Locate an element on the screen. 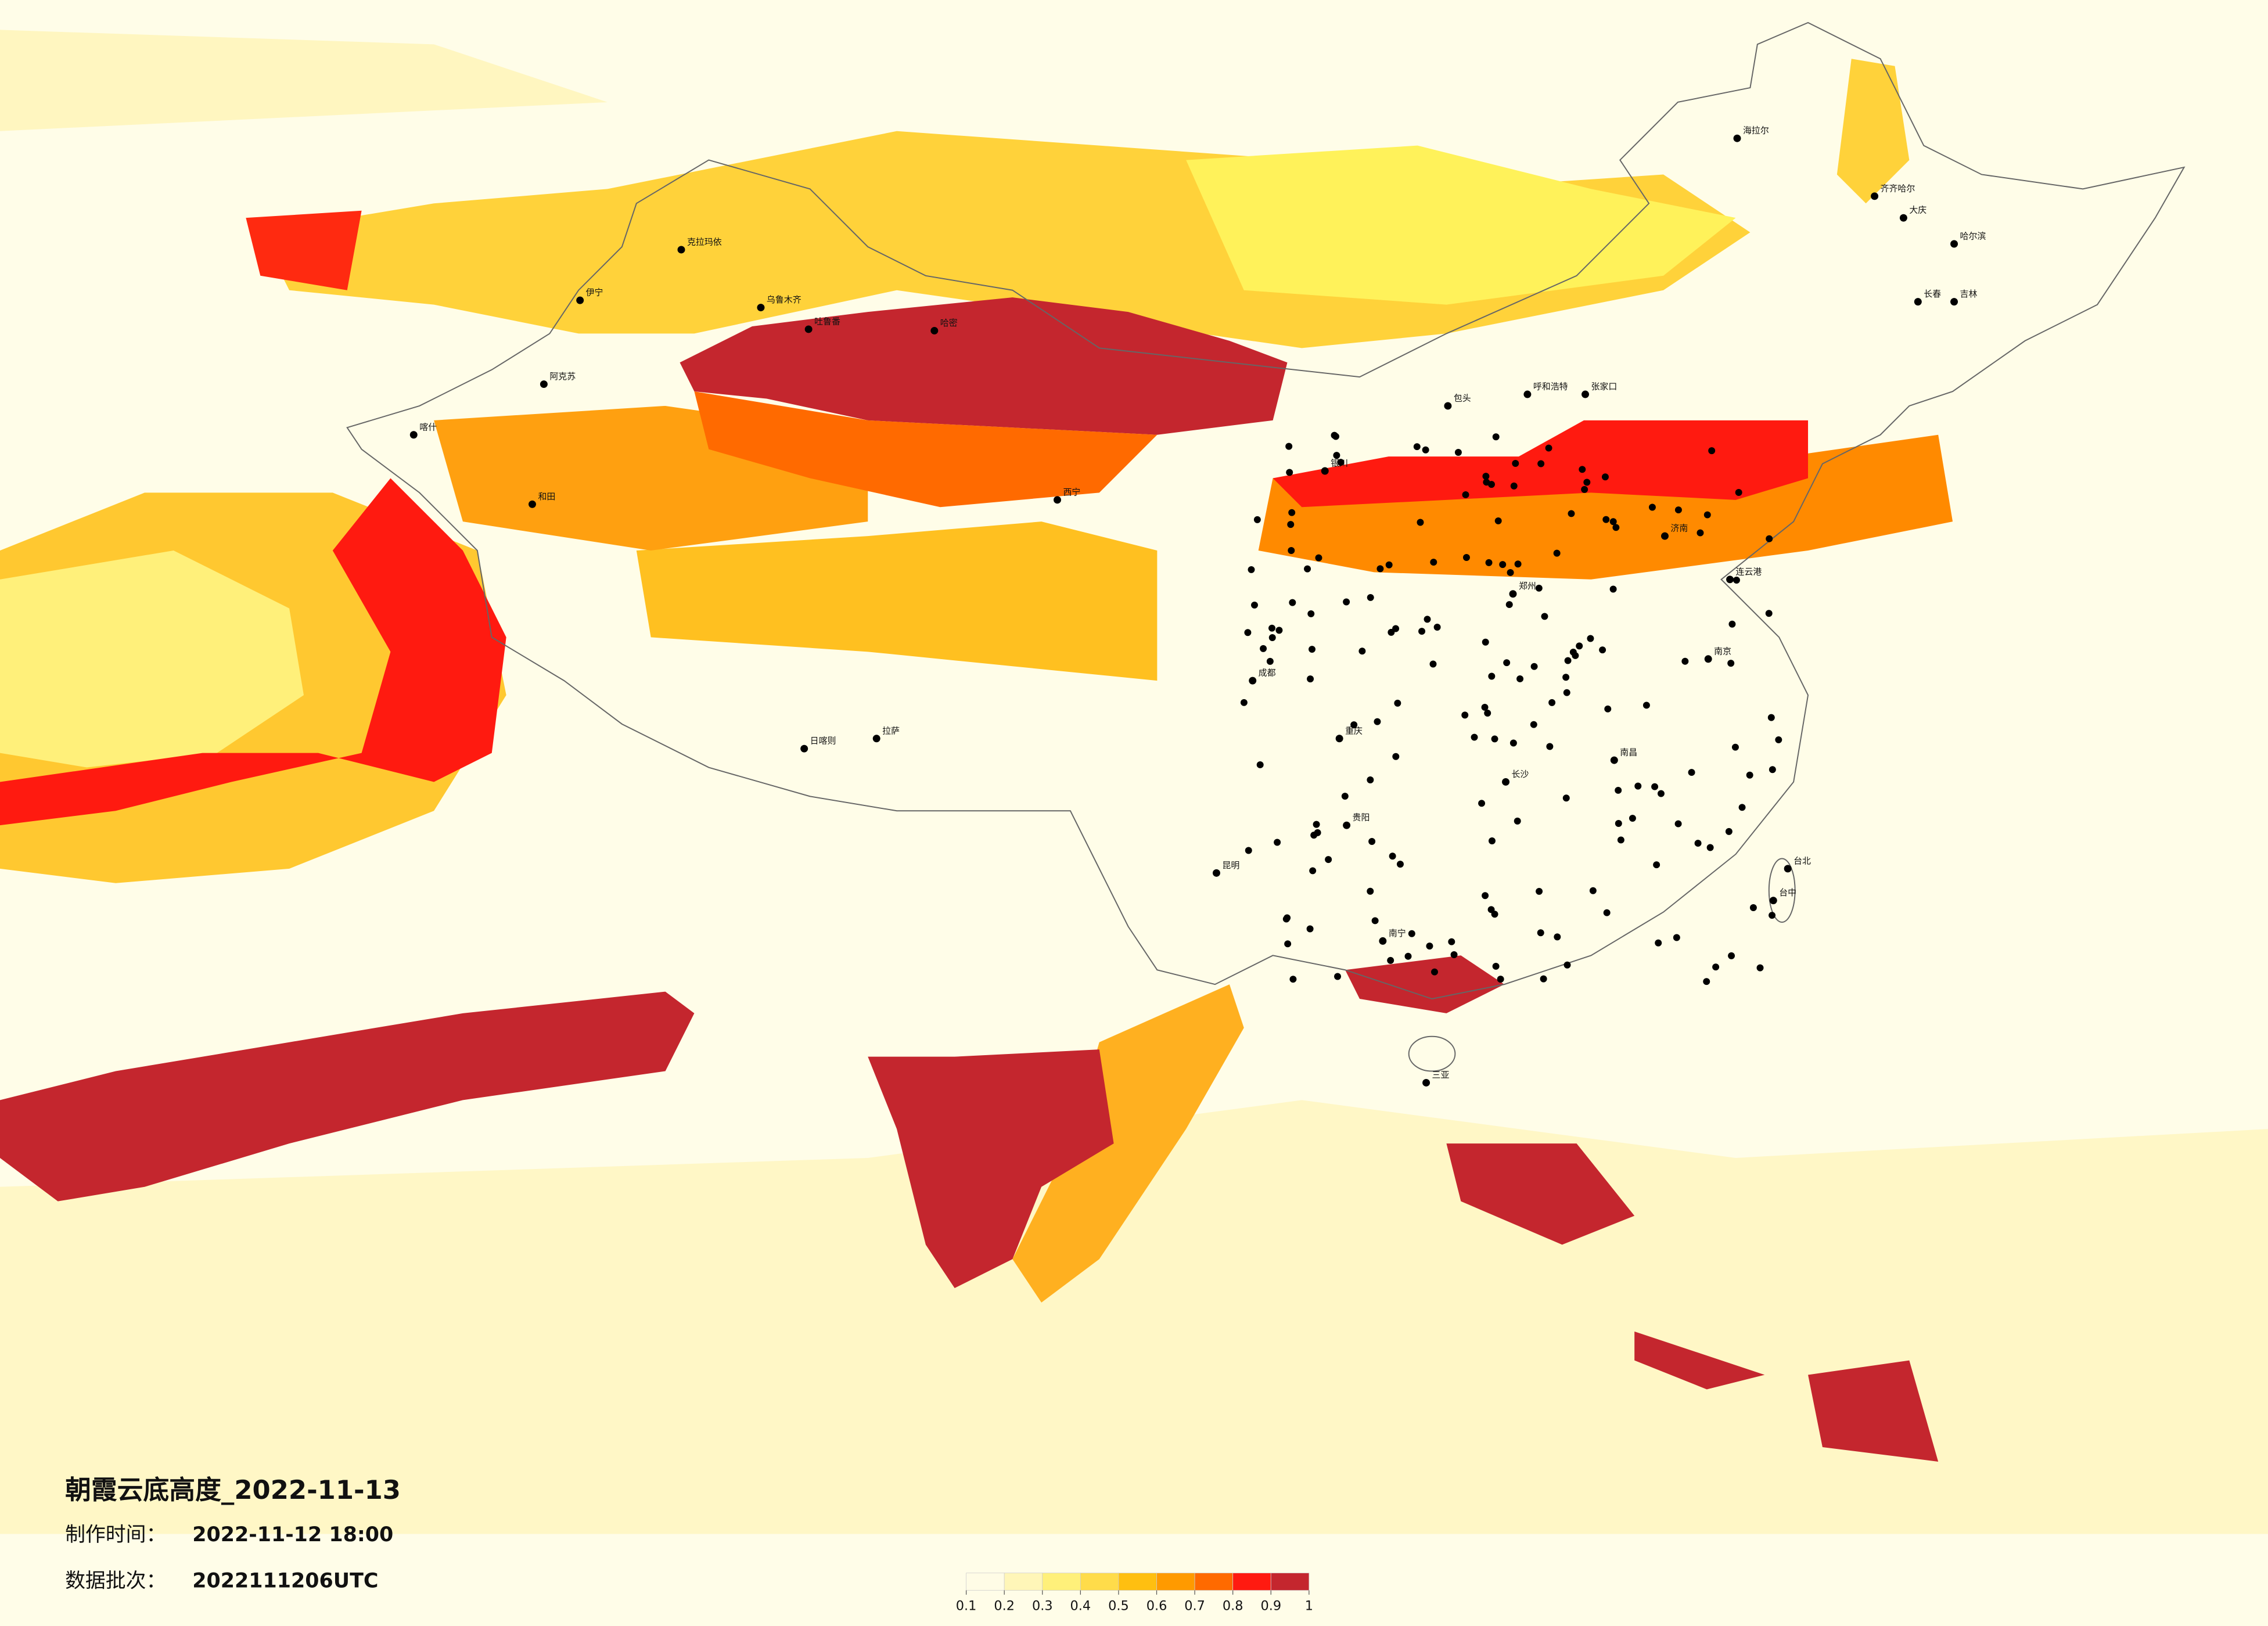 Image resolution: width=2268 pixels, height=1626 pixels. city-label: 乌鲁木齐 is located at coordinates (784, 299).